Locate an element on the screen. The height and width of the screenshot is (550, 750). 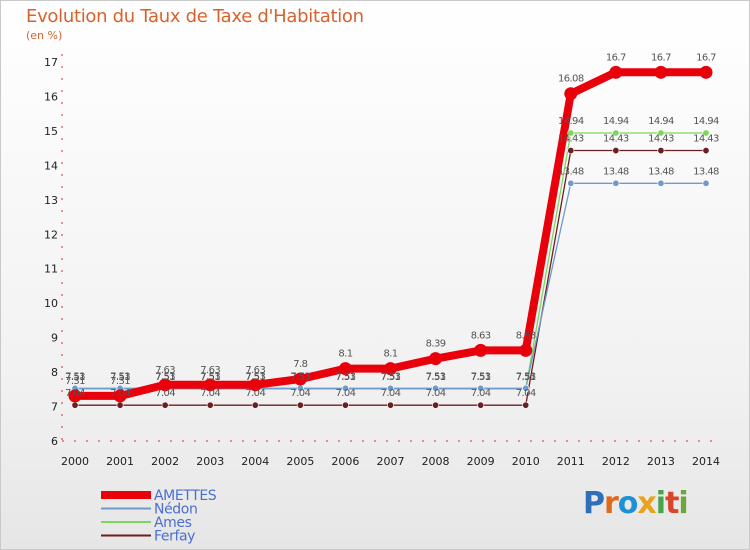
legend-label: Ames is located at coordinates (173, 523).